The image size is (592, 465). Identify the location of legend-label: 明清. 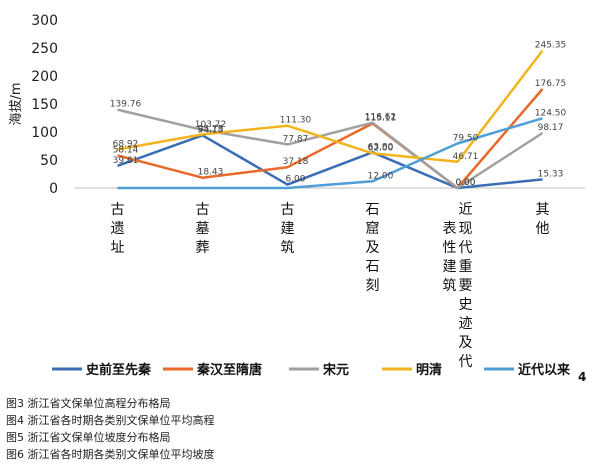
(429, 370).